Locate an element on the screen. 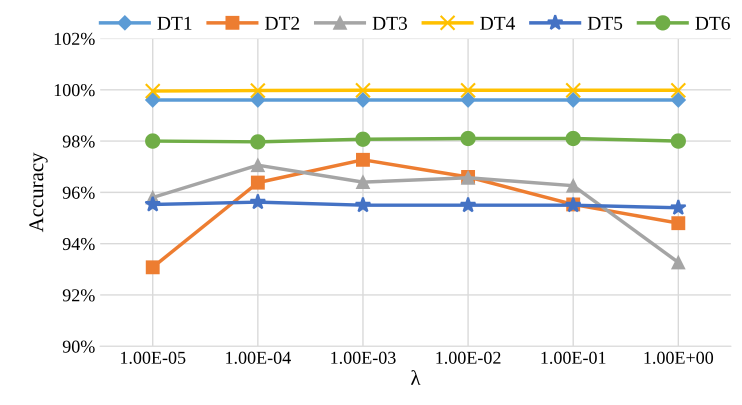 The image size is (742, 405). legend-label: DT3 is located at coordinates (389, 23).